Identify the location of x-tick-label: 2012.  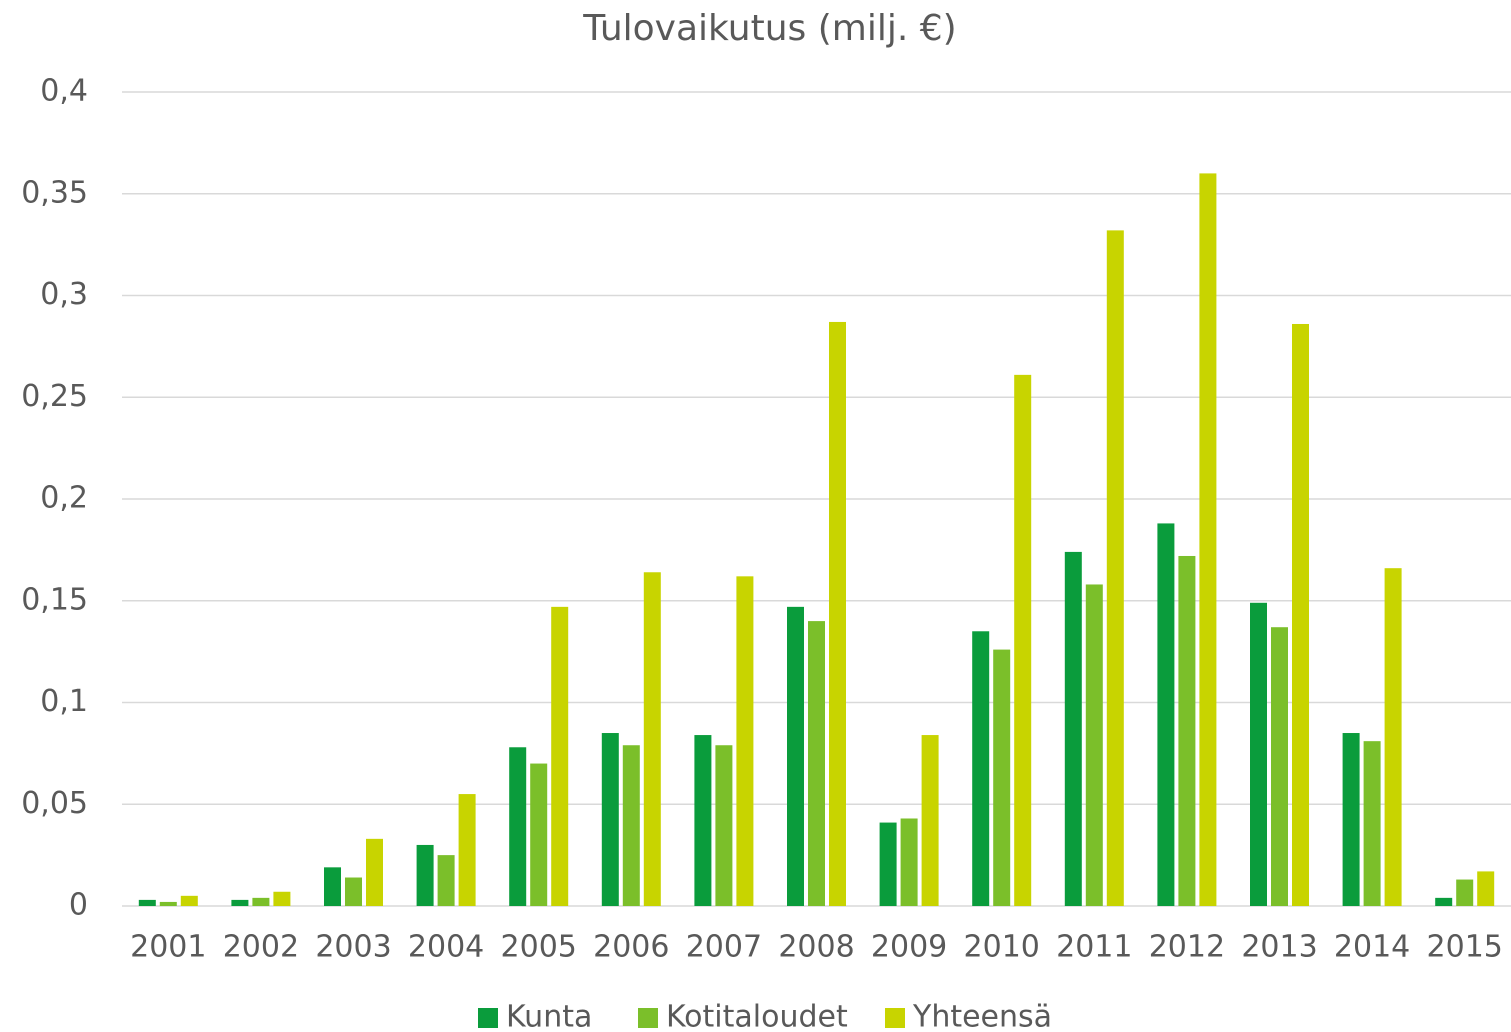
(1187, 947).